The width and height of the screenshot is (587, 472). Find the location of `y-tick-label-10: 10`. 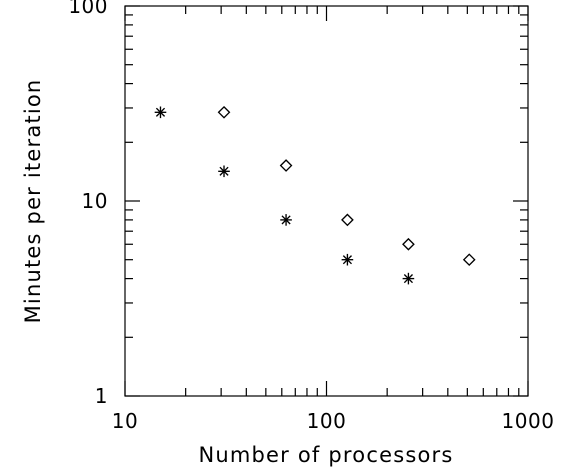

y-tick-label-10: 10 is located at coordinates (95, 201).